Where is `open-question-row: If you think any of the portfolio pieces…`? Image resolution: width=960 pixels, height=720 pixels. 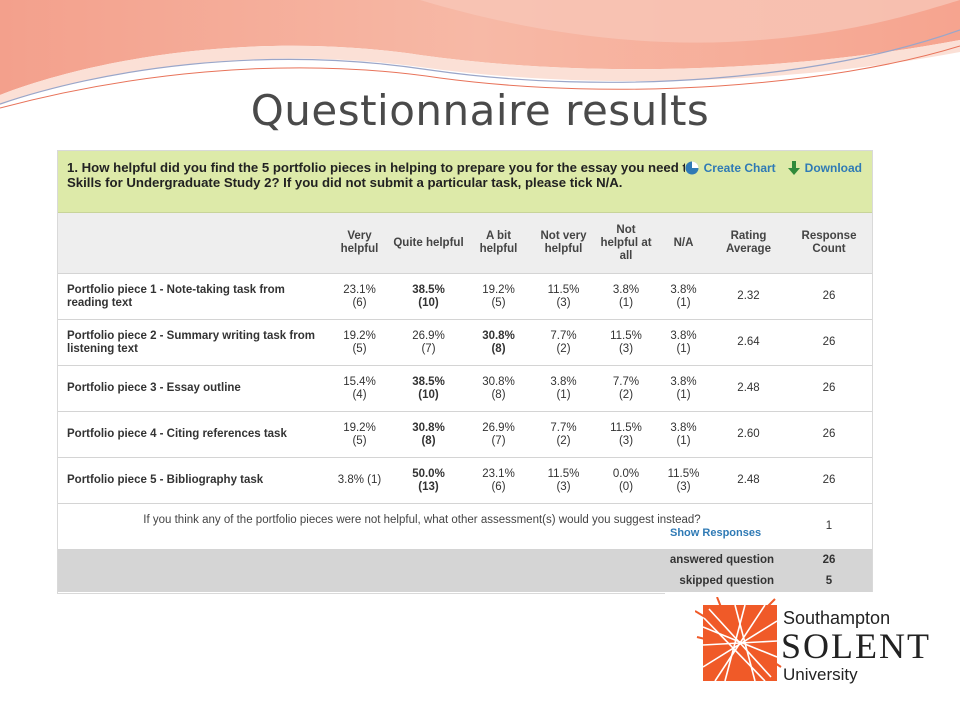 open-question-row: If you think any of the portfolio pieces… is located at coordinates (465, 526).